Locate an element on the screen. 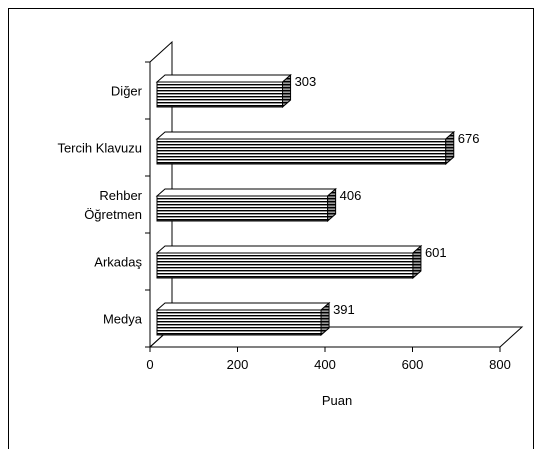 Image resolution: width=542 pixels, height=449 pixels. bar: 391 is located at coordinates (255, 319).